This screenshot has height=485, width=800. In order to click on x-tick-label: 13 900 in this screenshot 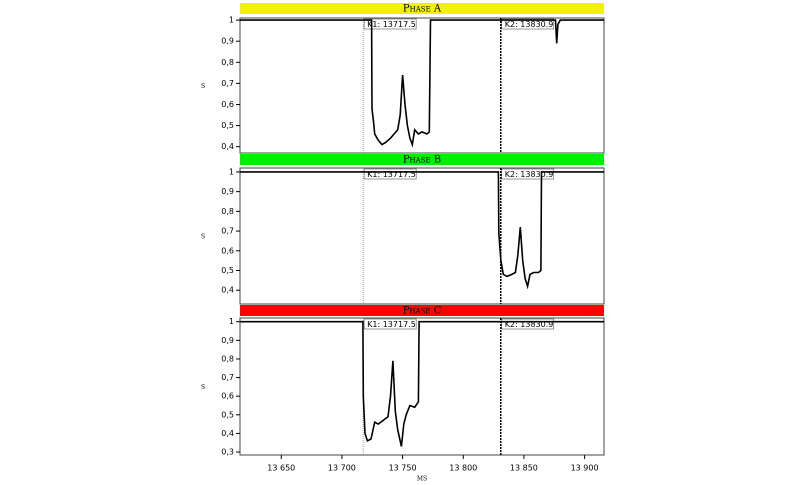, I will do `click(585, 468)`.